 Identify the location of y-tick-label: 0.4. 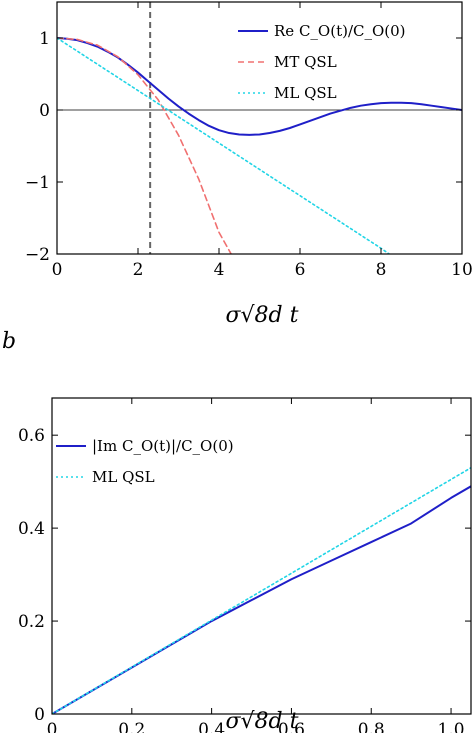
(31, 529).